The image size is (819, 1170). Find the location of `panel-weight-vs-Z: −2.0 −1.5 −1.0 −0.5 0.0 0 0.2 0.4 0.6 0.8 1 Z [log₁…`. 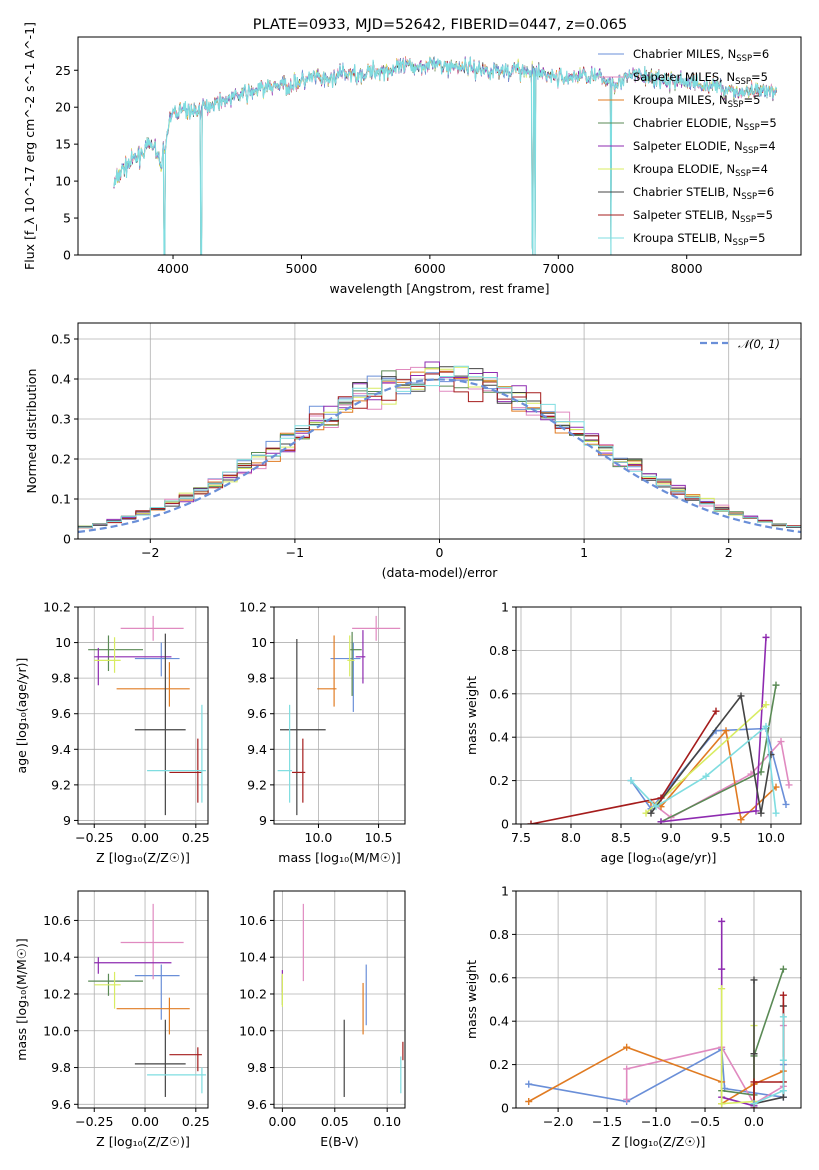

panel-weight-vs-Z: −2.0 −1.5 −1.0 −0.5 0.0 0 0.2 0.4 0.6 0.8 1 Z [log₁… is located at coordinates (633, 1016).